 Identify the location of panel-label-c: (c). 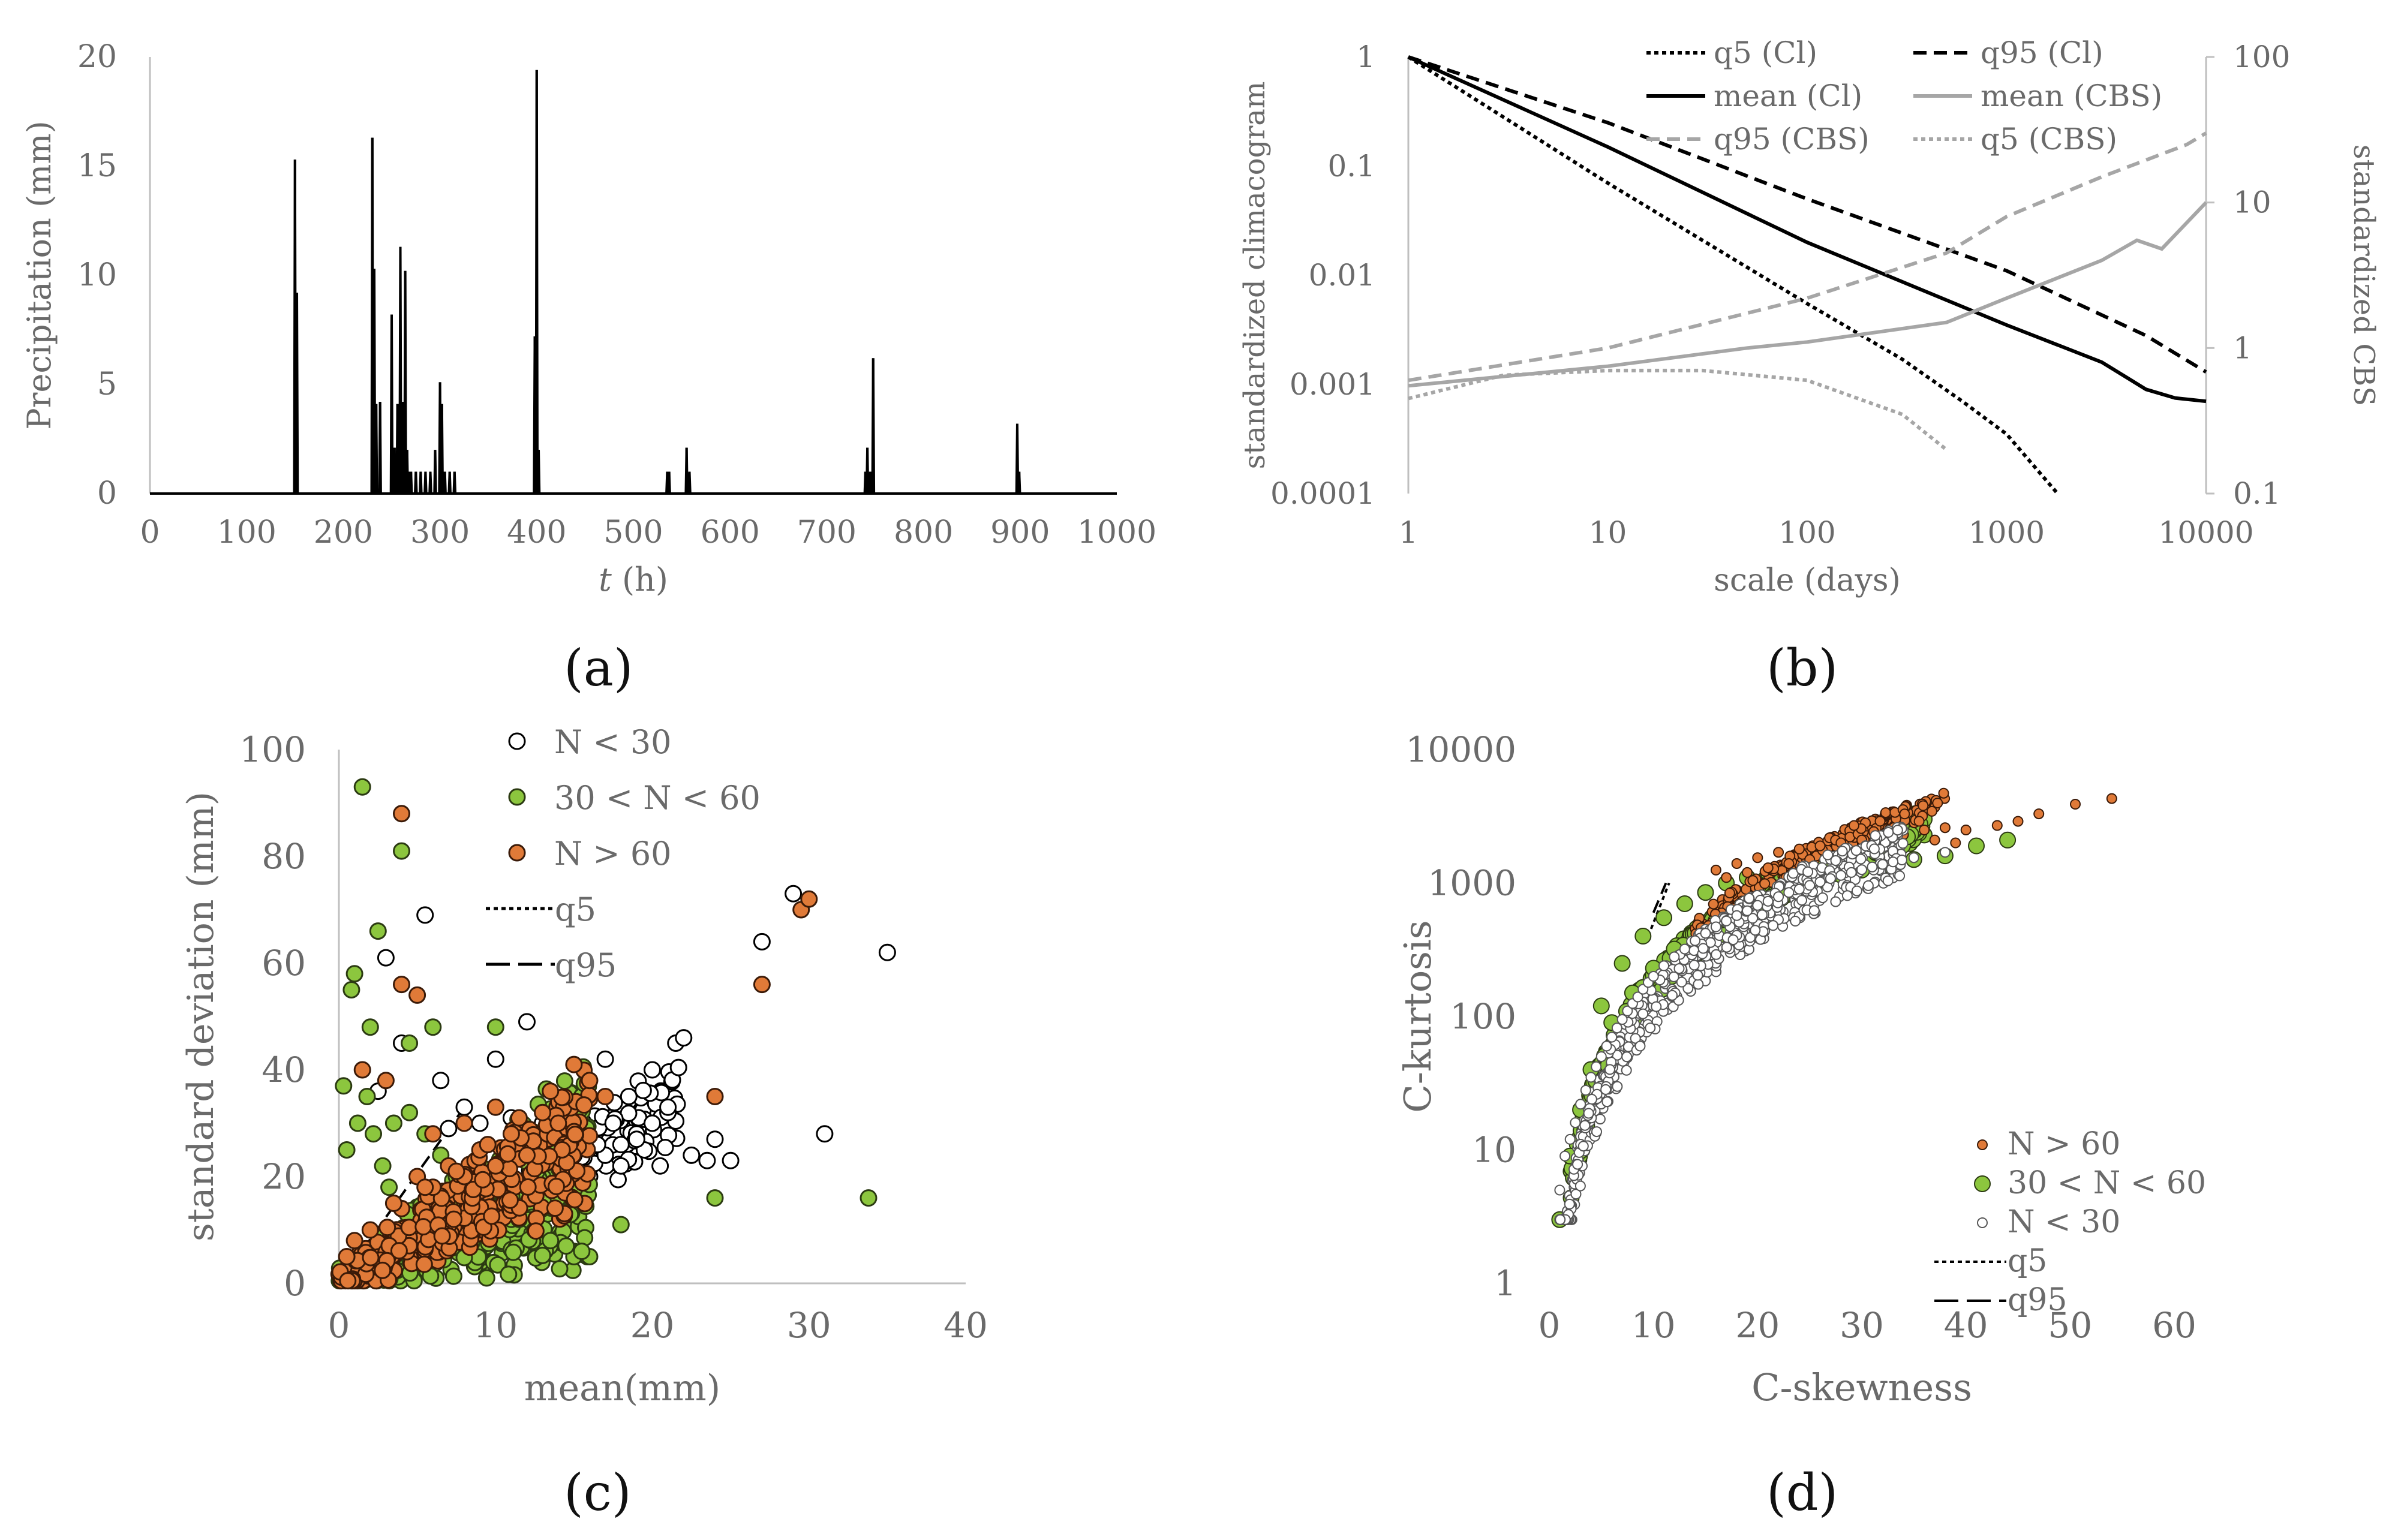
(598, 1492).